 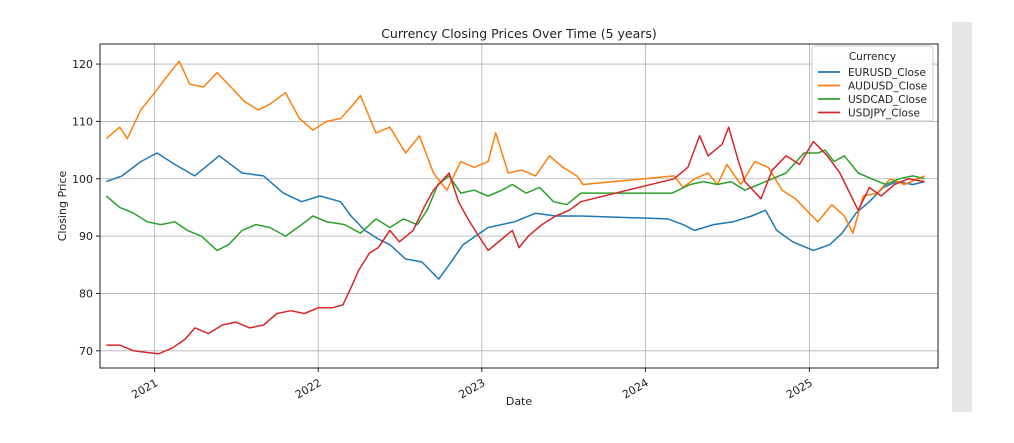 I want to click on y-tick-label: 90, so click(x=86, y=236).